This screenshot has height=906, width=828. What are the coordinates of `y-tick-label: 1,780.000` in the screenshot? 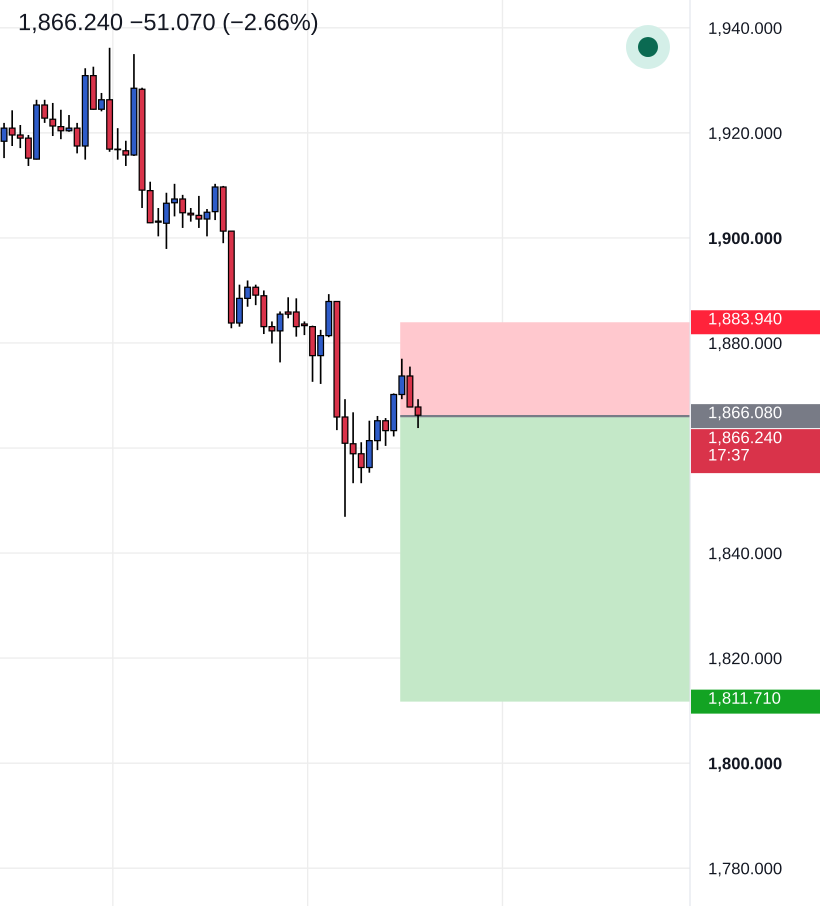 It's located at (745, 869).